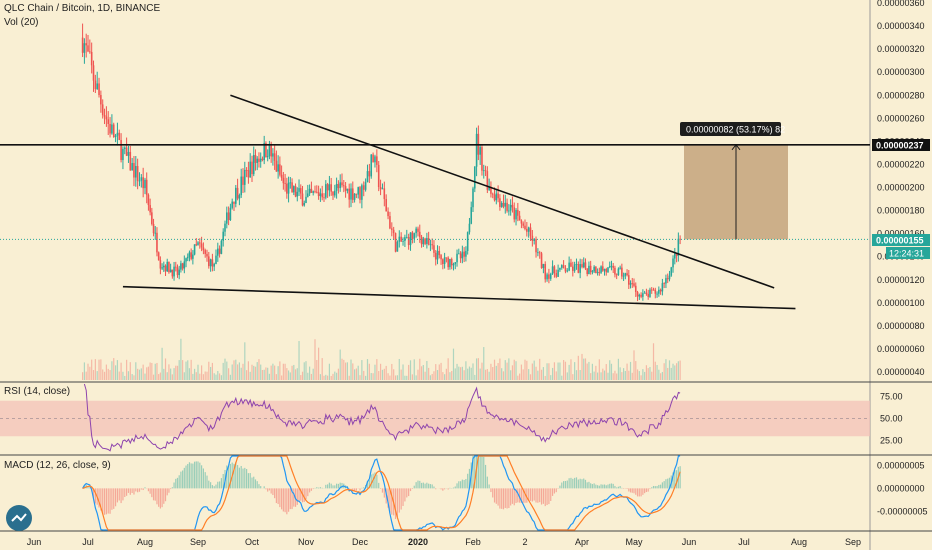 The height and width of the screenshot is (550, 932). Describe the element at coordinates (901, 95) in the screenshot. I see `price-tick-label: 0.00000280` at that location.